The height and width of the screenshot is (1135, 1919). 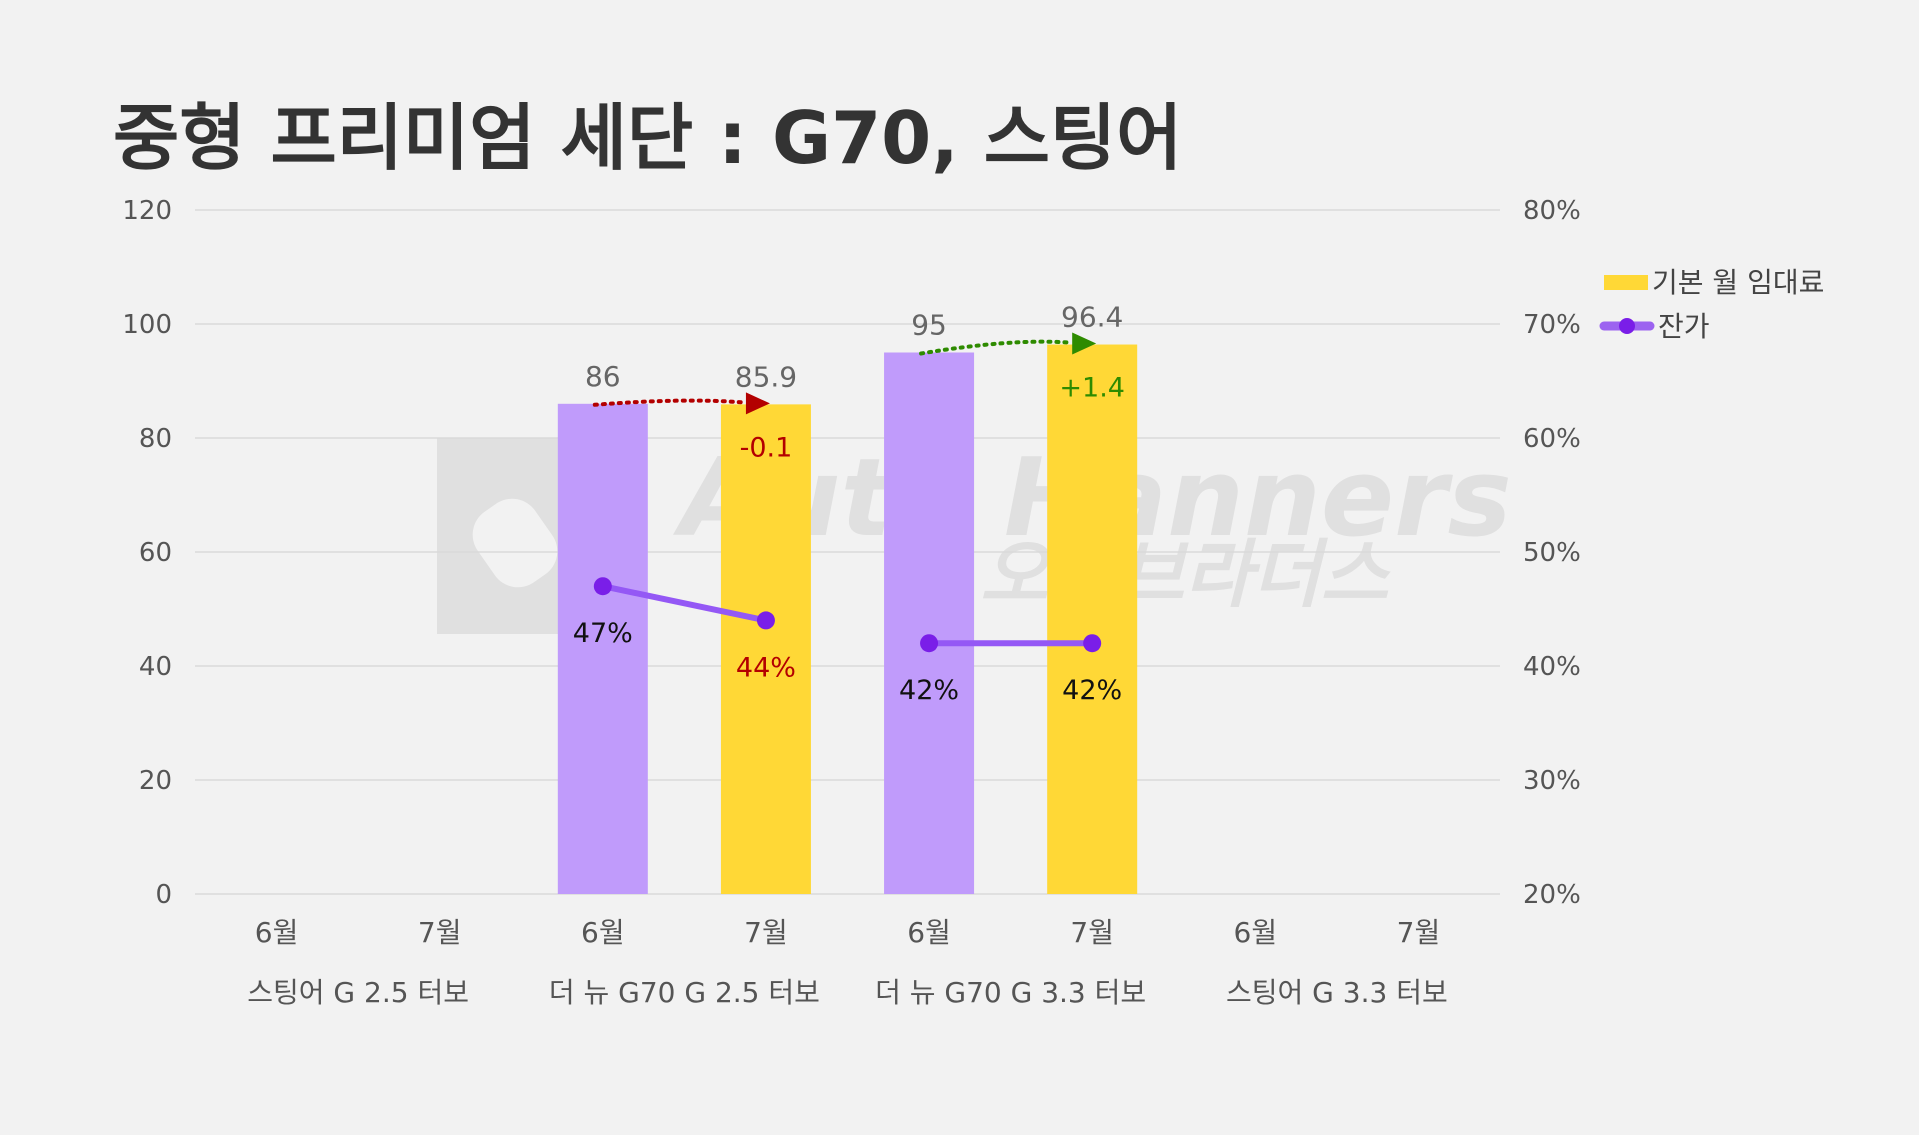 I want to click on group-label: 더 뉴 G70 G 2.5 터보, so click(x=684, y=992).